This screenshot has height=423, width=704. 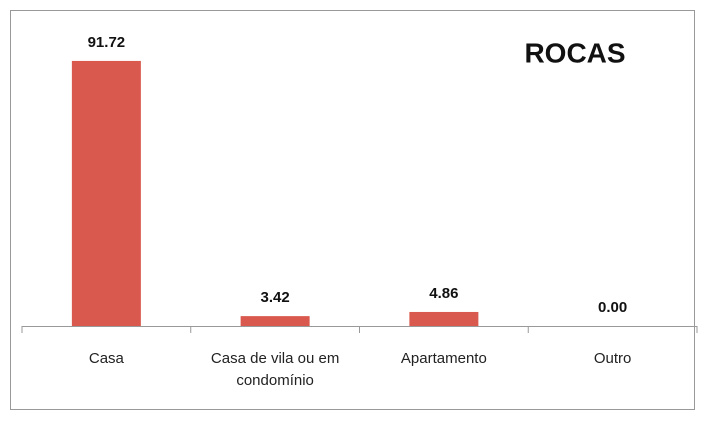 What do you see at coordinates (275, 369) in the screenshot?
I see `x-tick-label: Casa de vila ou em condomínio` at bounding box center [275, 369].